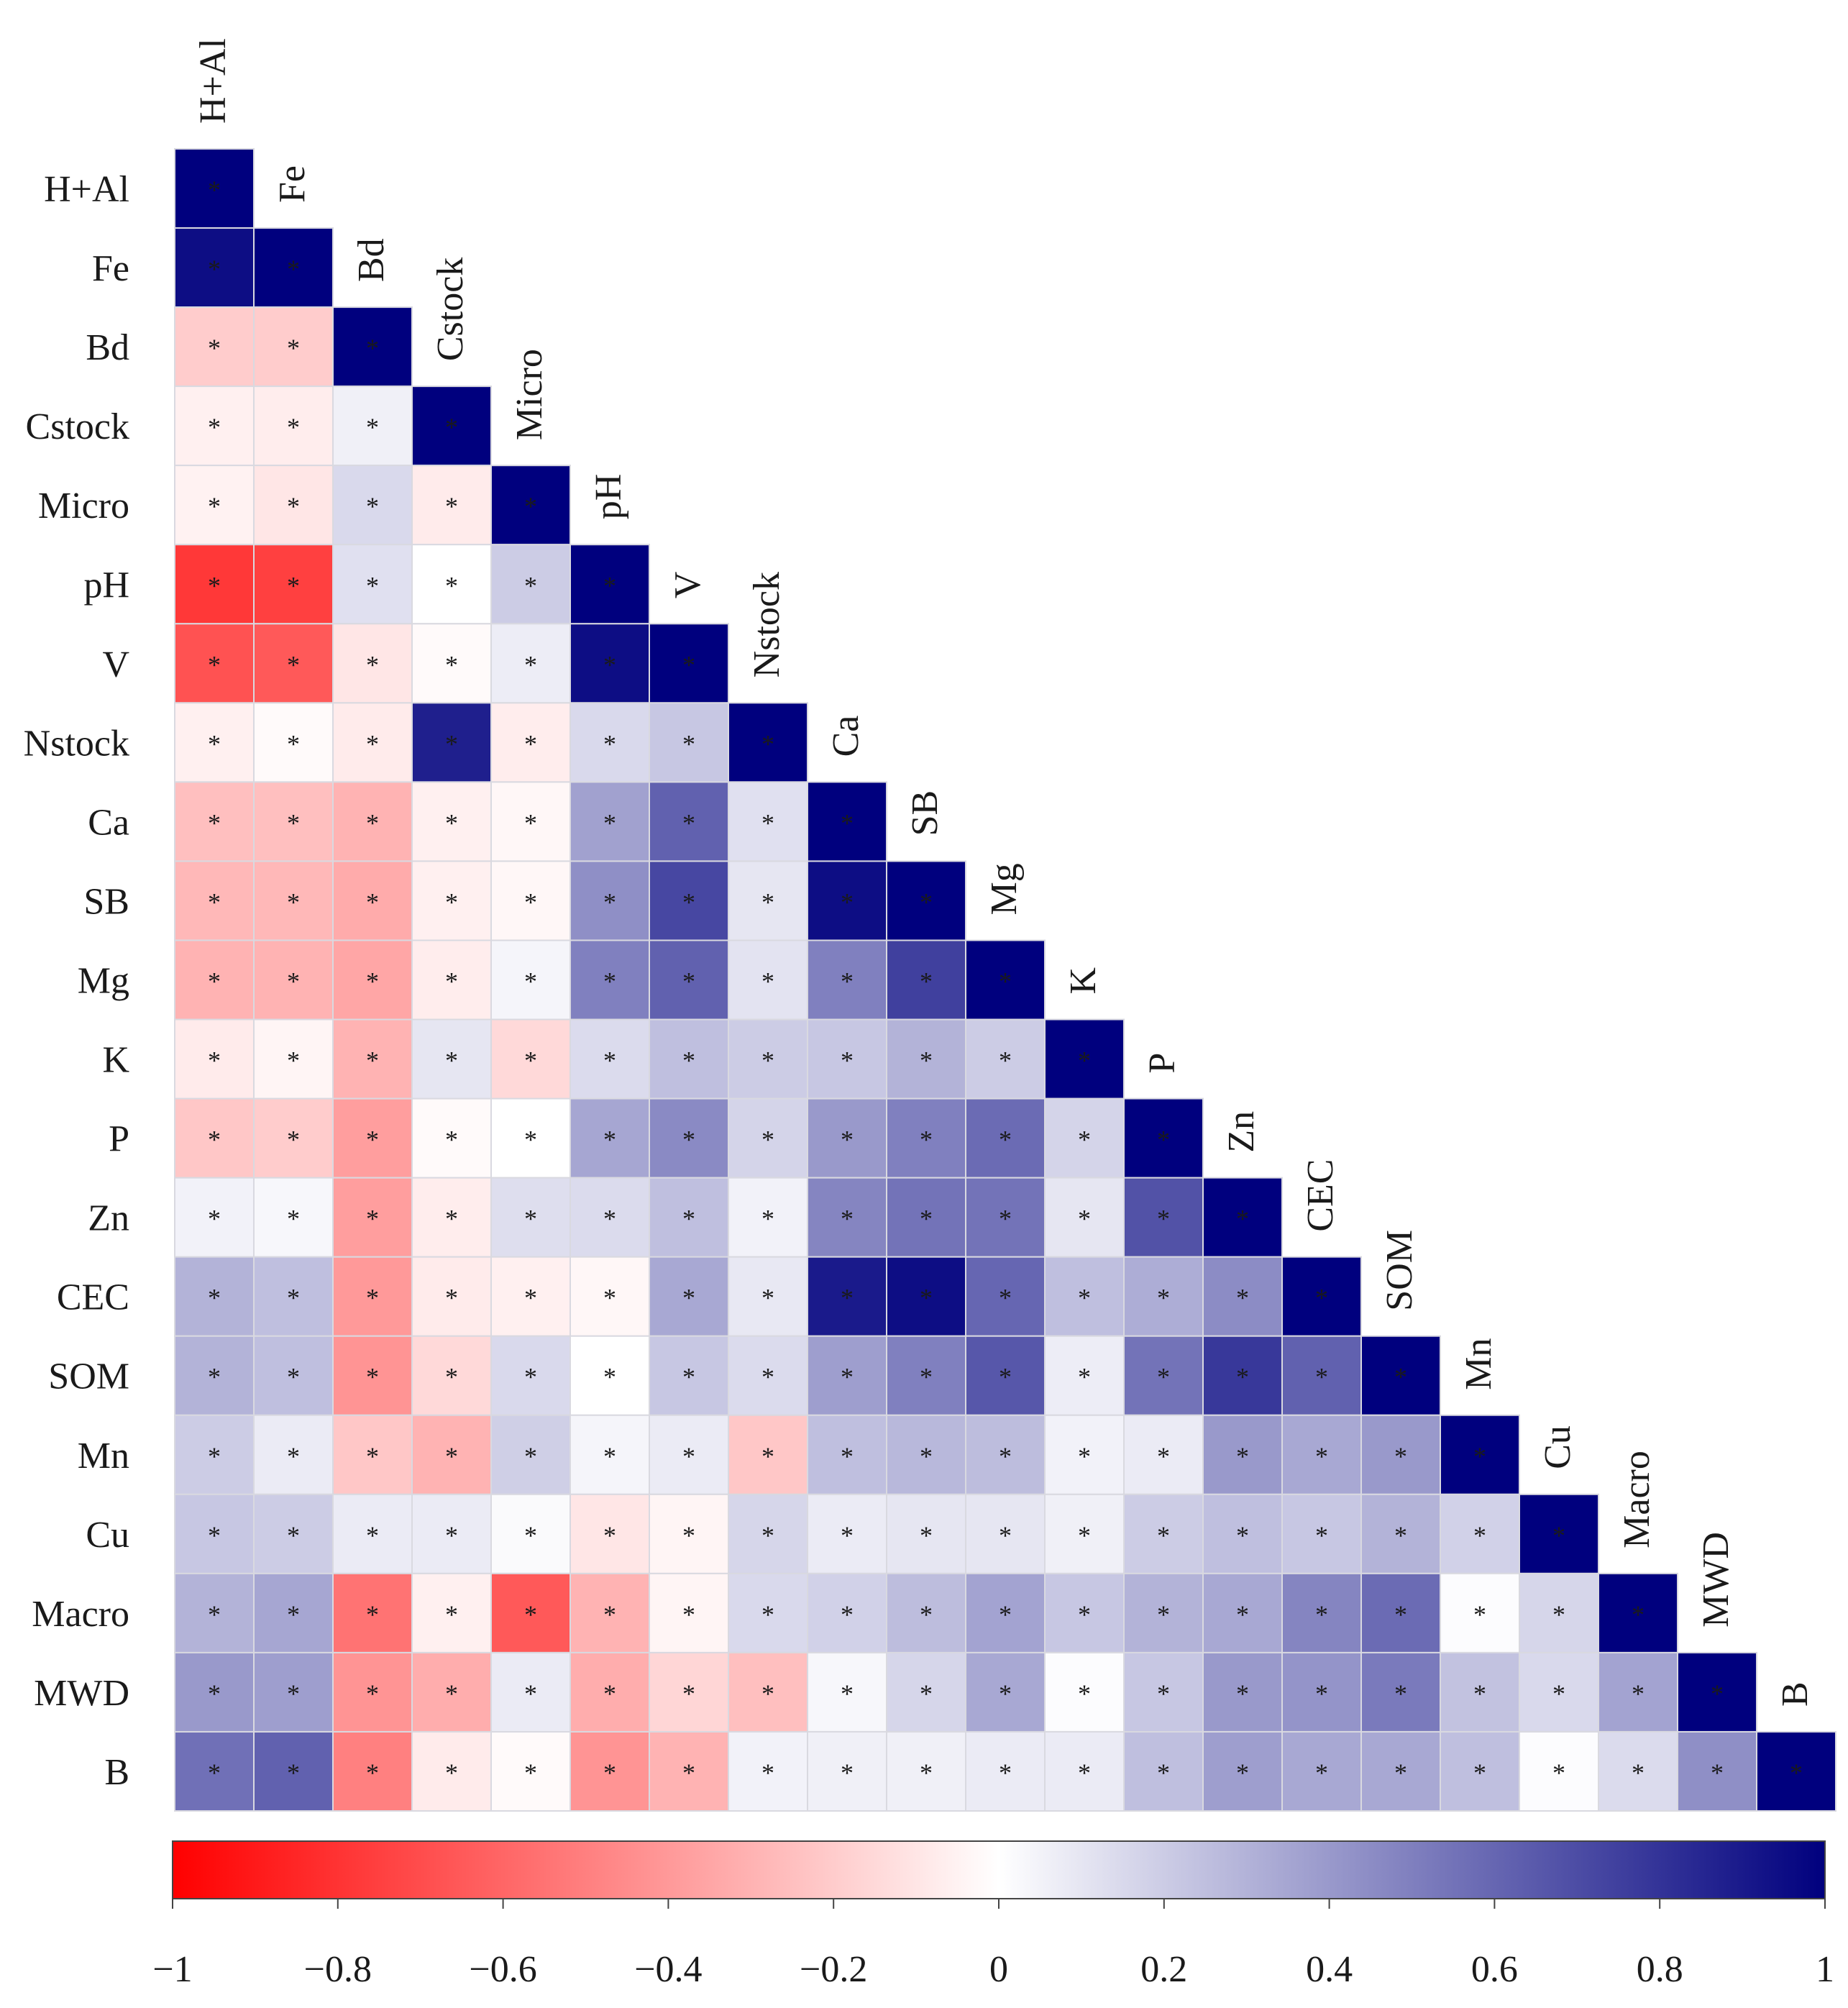 The image size is (1848, 2008). What do you see at coordinates (1717, 1771) in the screenshot?
I see `cell-B-MWD` at bounding box center [1717, 1771].